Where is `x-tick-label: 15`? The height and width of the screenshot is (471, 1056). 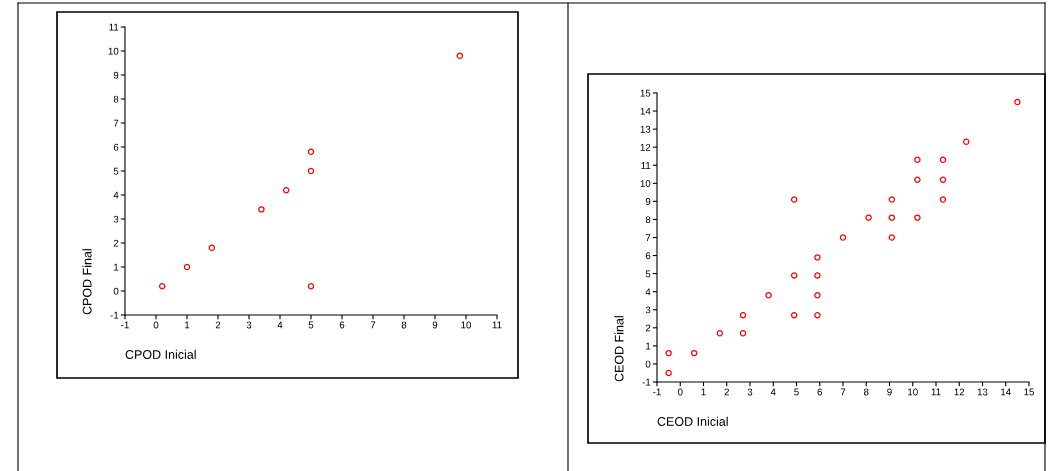
x-tick-label: 15 is located at coordinates (1029, 392).